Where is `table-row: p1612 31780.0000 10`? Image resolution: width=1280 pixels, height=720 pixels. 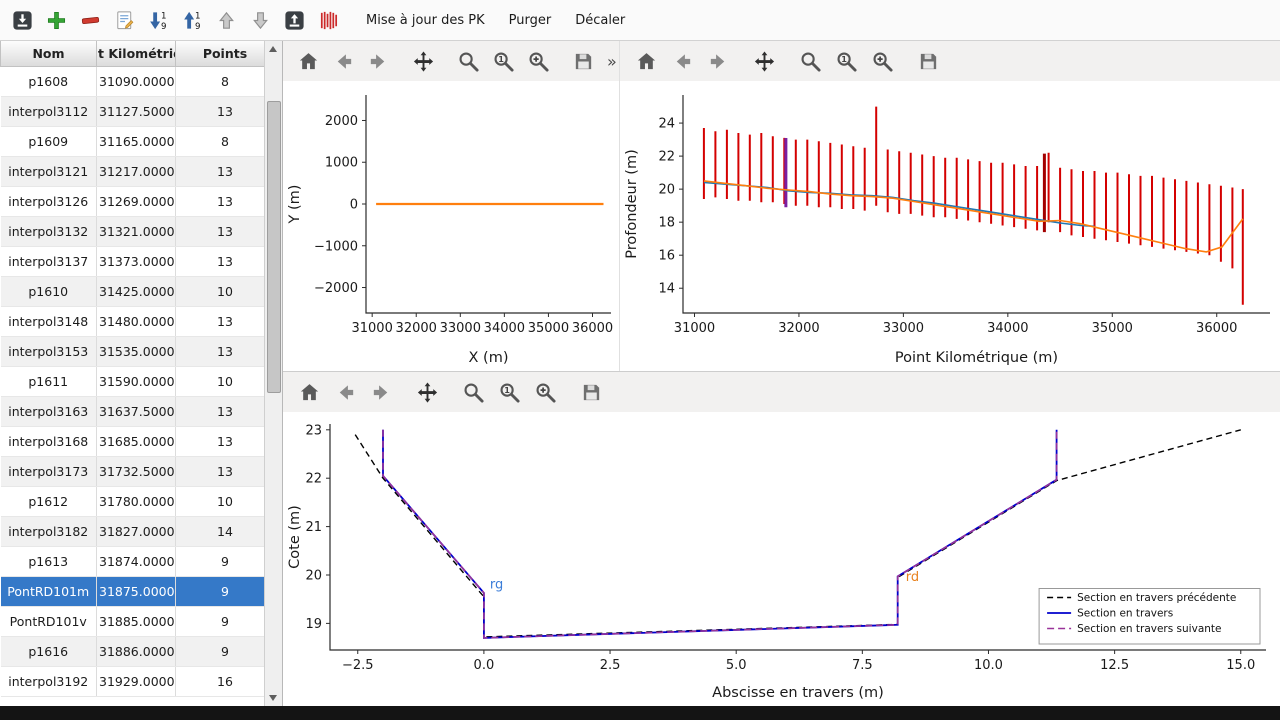 table-row: p1612 31780.0000 10 is located at coordinates (132, 501).